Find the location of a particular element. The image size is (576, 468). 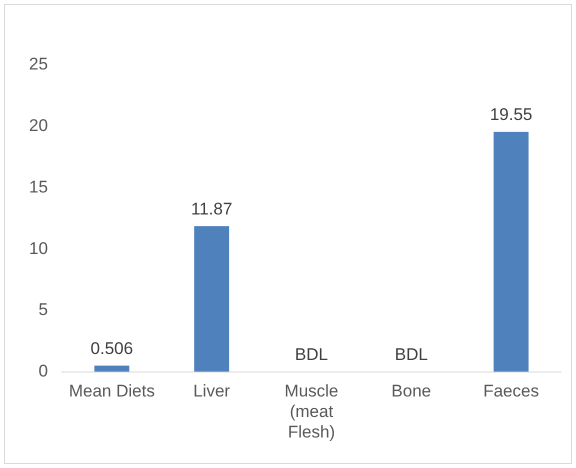

x-tick-label: Bone is located at coordinates (411, 391).